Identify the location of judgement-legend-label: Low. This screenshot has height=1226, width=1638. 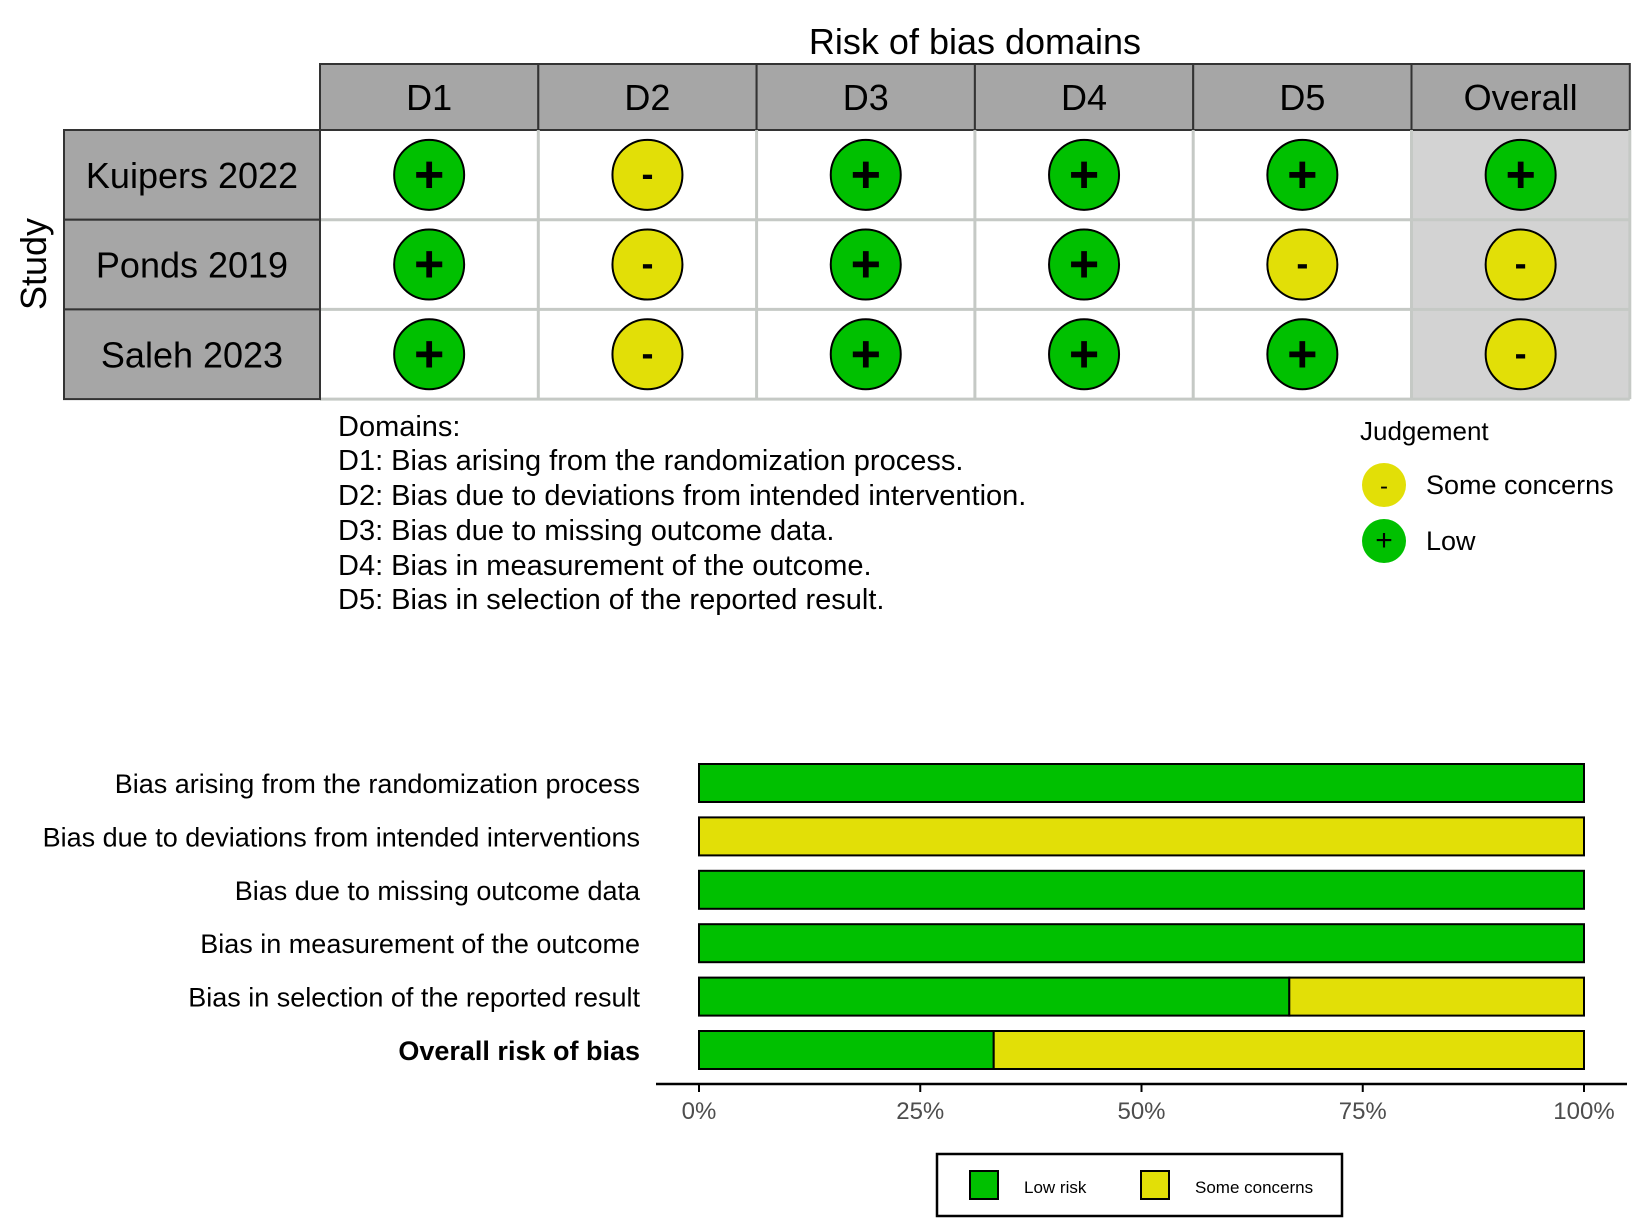
(1451, 541).